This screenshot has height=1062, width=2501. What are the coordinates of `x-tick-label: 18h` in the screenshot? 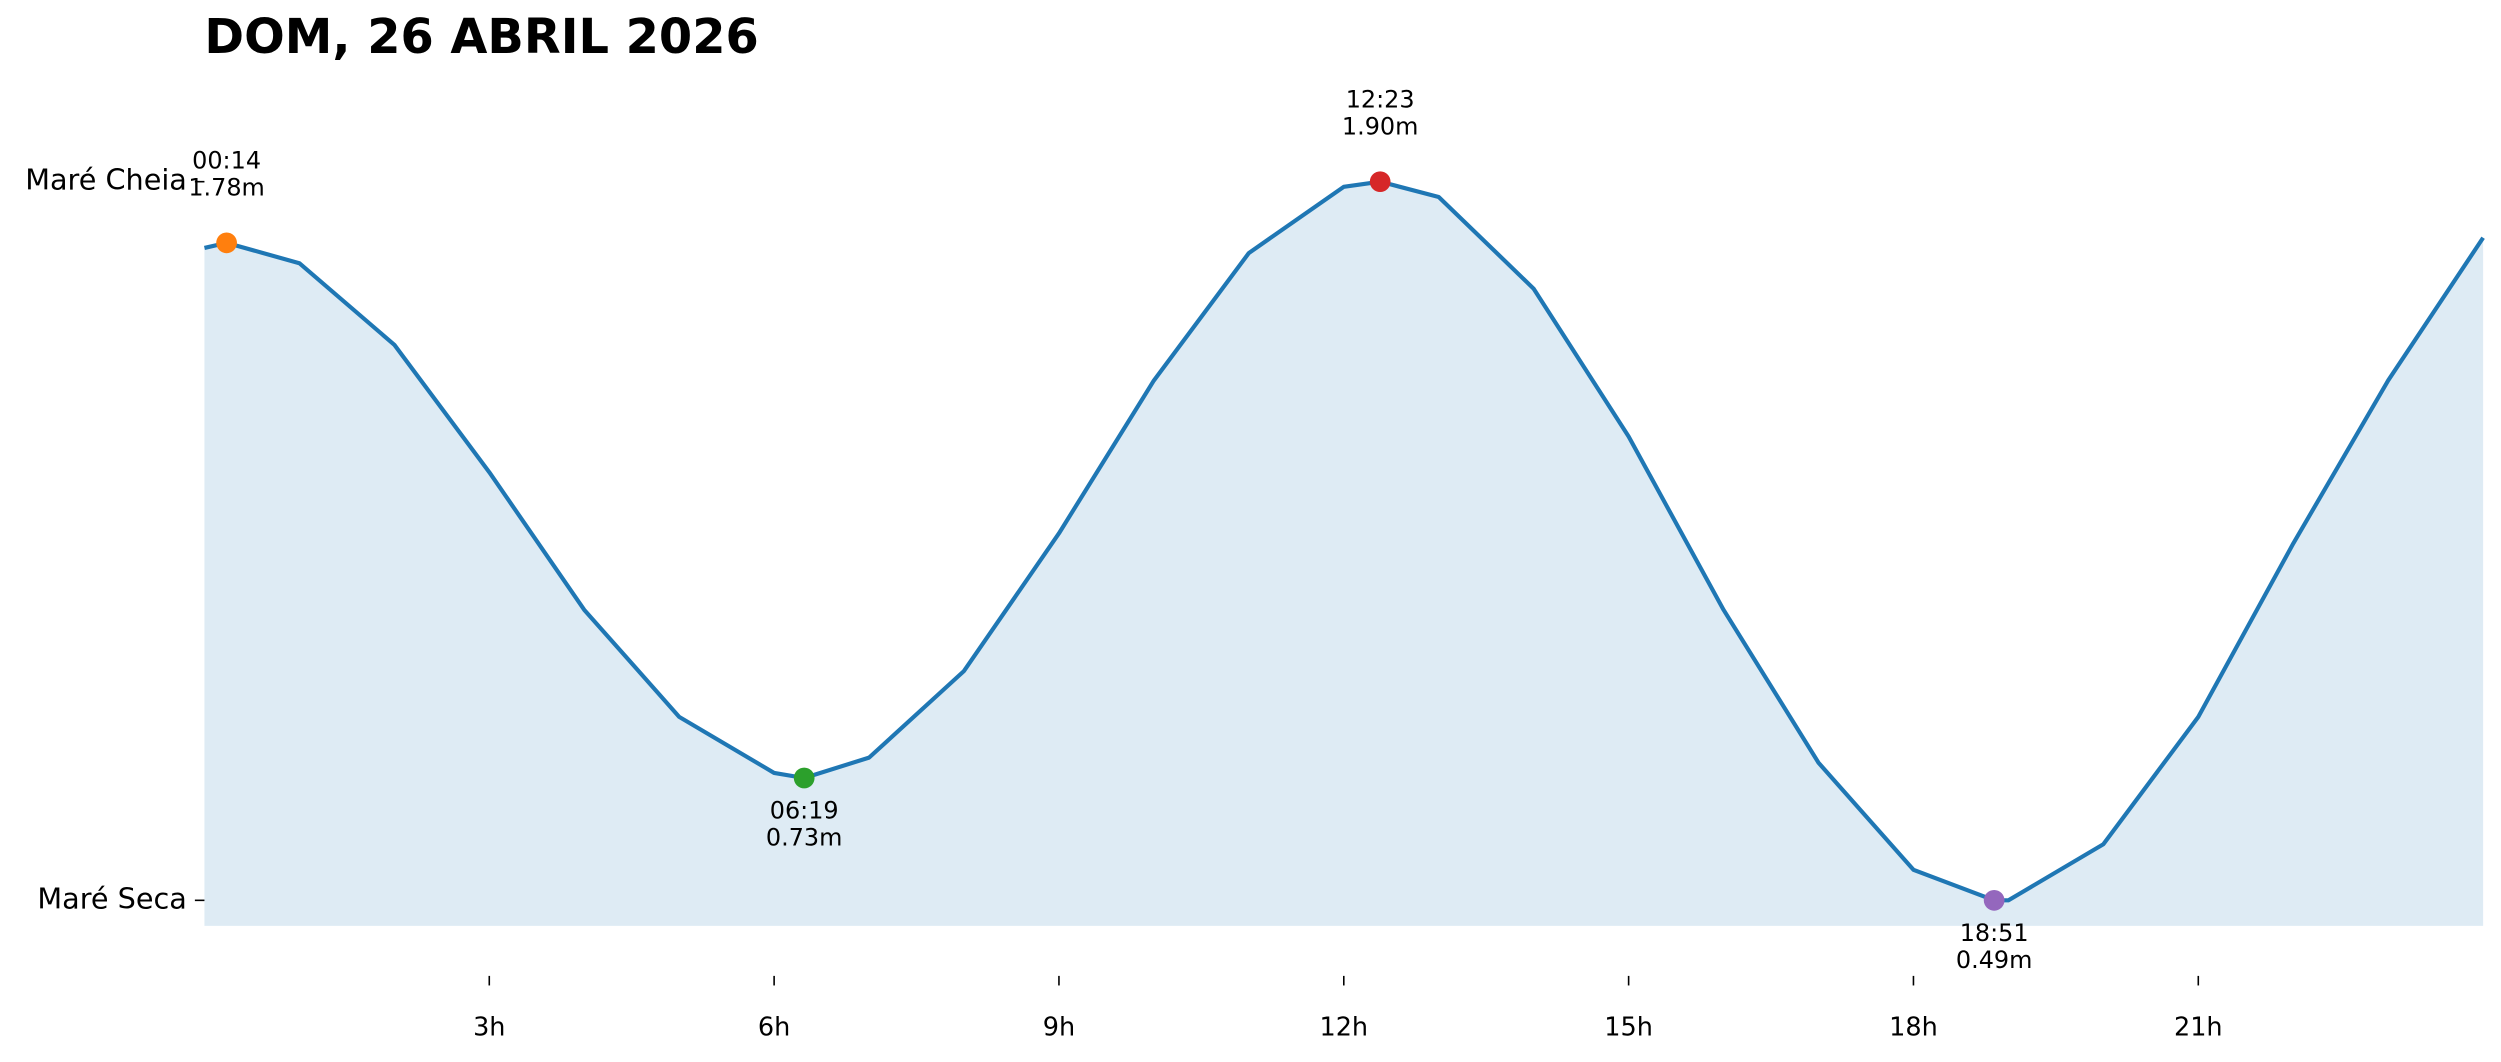 It's located at (1913, 1028).